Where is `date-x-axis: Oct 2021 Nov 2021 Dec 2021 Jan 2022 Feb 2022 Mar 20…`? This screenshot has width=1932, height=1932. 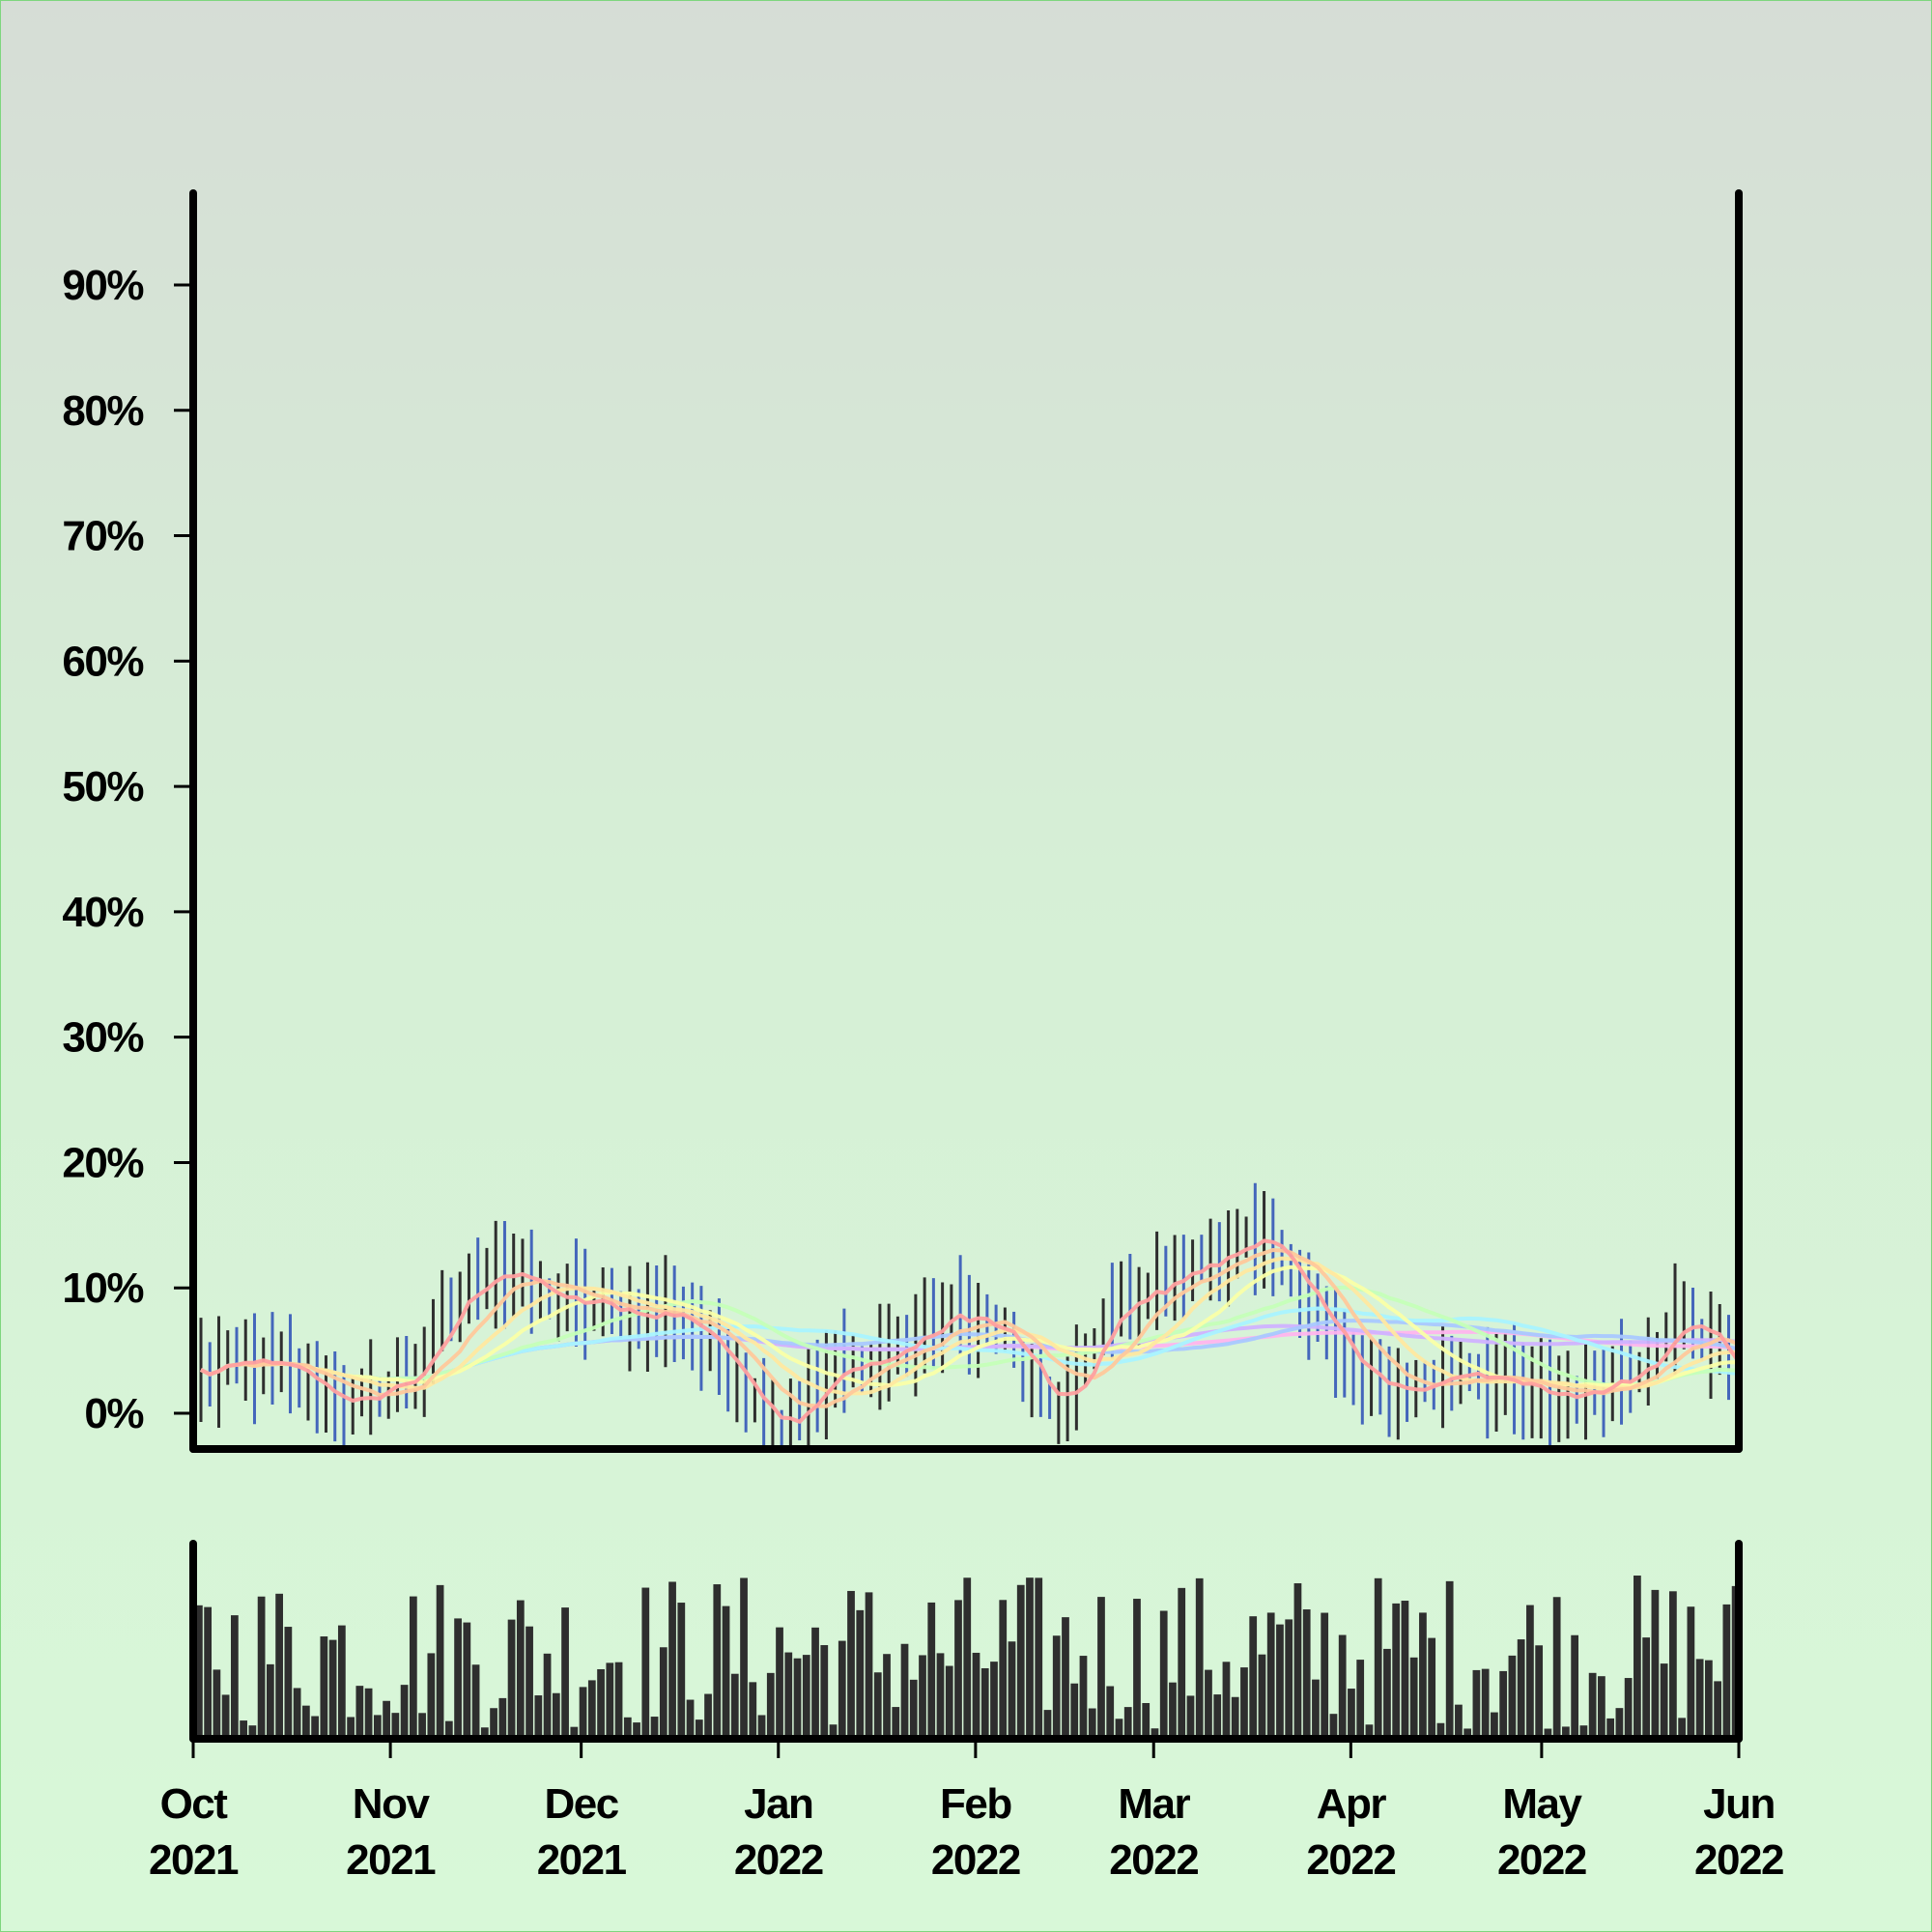
date-x-axis: Oct 2021 Nov 2021 Dec 2021 Jan 2022 Feb 2022 Mar 20… is located at coordinates (966, 1811).